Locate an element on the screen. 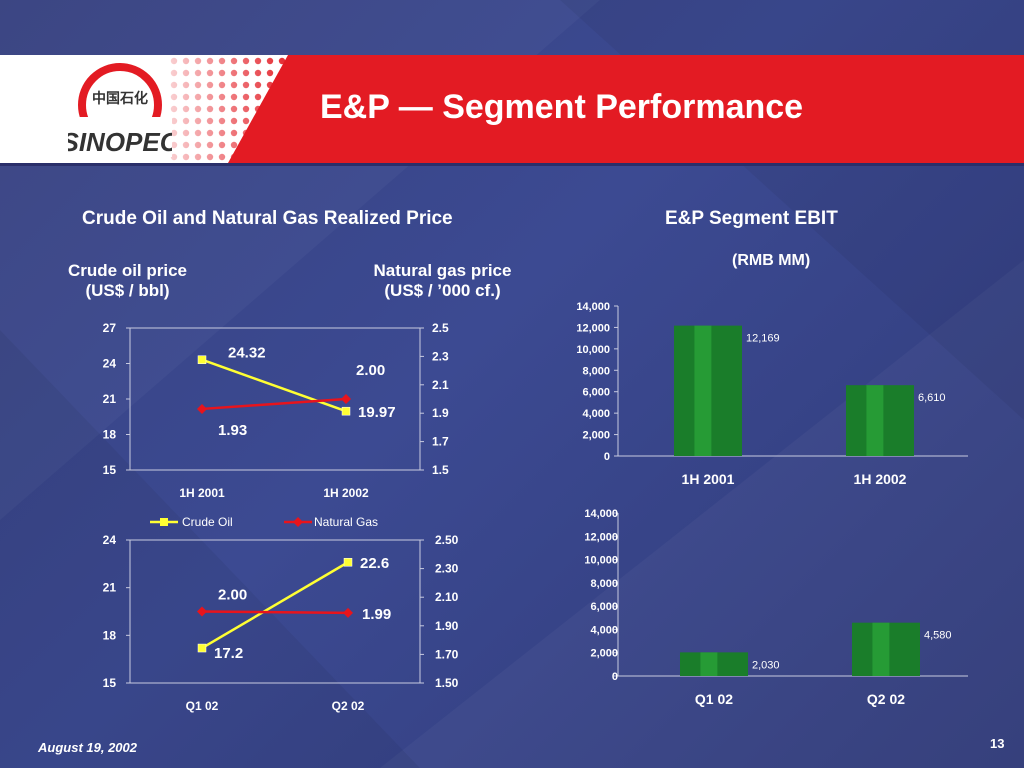  legend-natural-gas-label: Natural Gas is located at coordinates (346, 522).